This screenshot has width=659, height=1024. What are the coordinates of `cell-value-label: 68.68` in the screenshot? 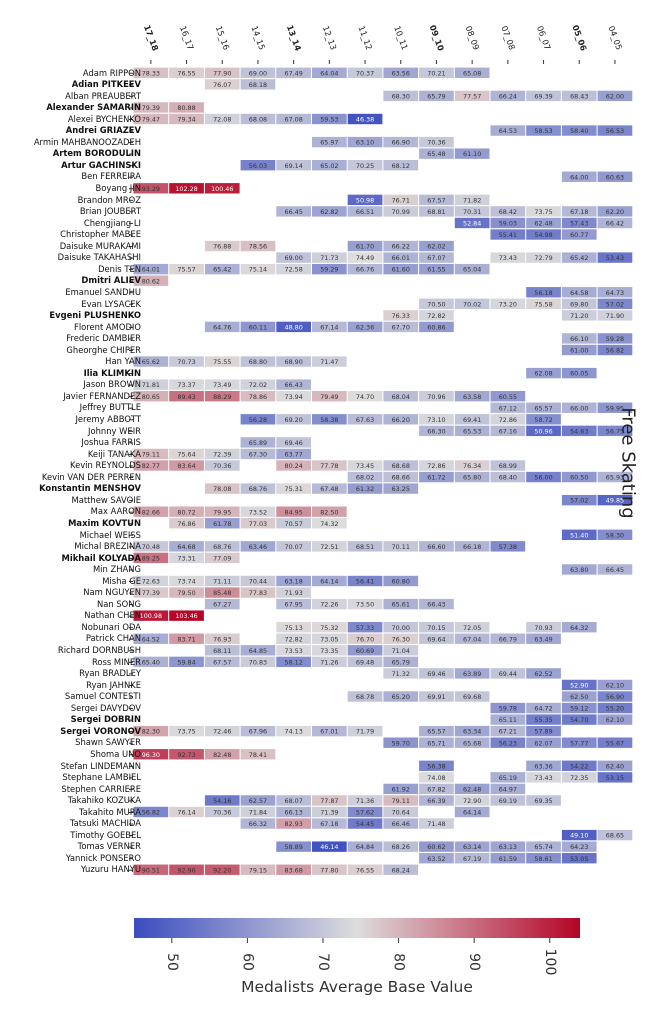 It's located at (401, 466).